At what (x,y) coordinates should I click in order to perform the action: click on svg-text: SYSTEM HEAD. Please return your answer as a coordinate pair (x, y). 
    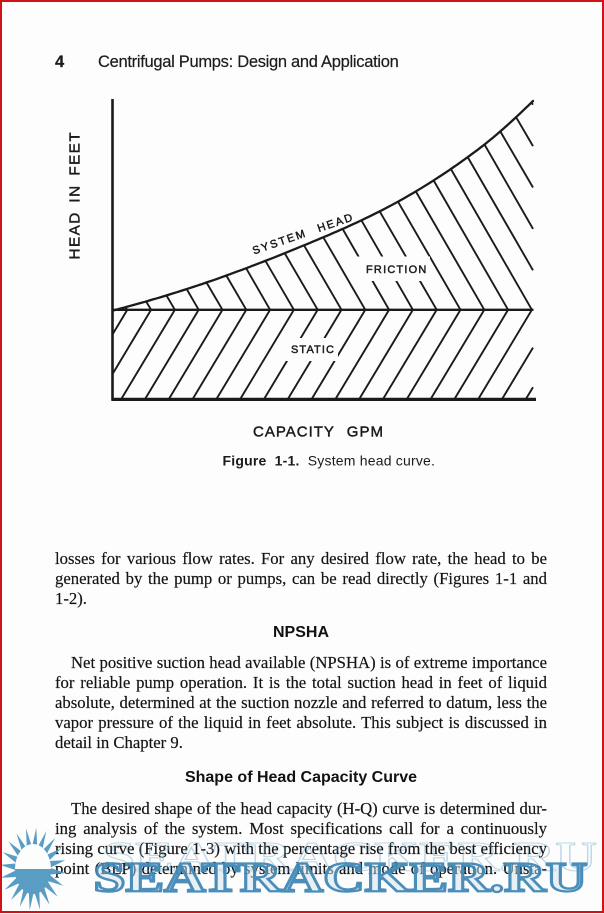
    Looking at the image, I should click on (303, 234).